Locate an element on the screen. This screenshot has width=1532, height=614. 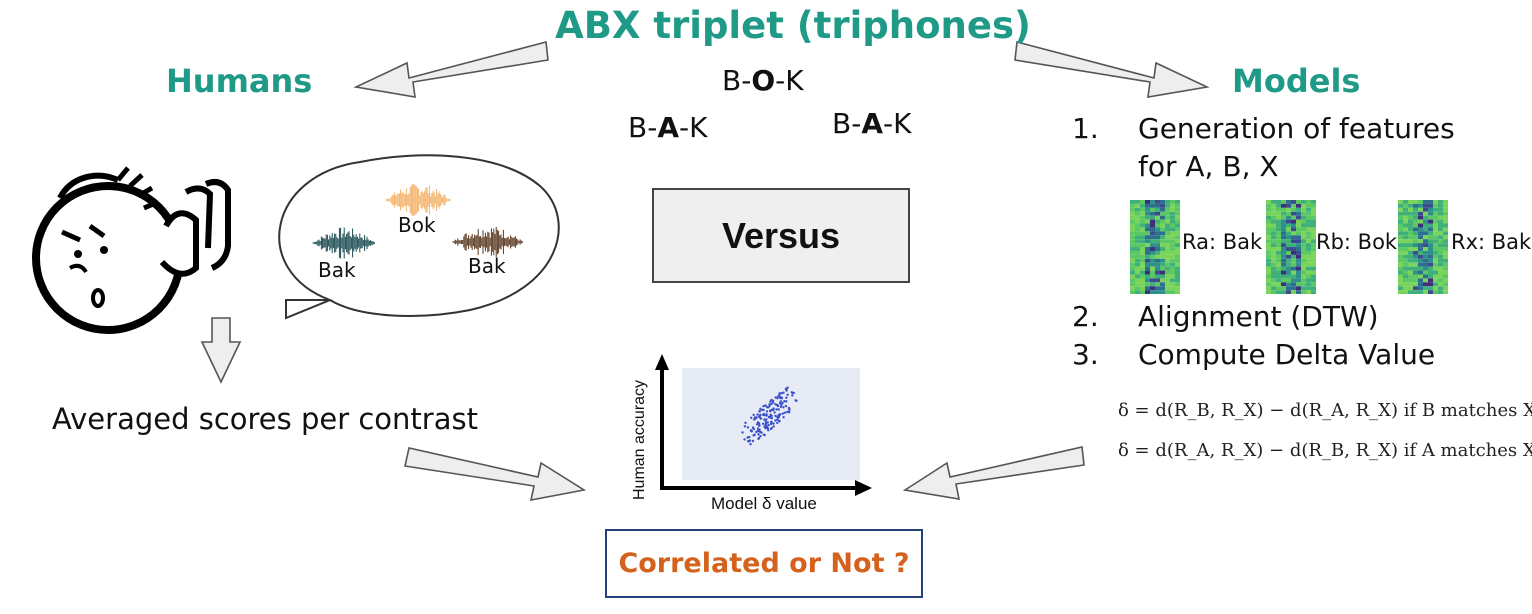
step-2-text: Alignment (DTW) is located at coordinates (1258, 316).